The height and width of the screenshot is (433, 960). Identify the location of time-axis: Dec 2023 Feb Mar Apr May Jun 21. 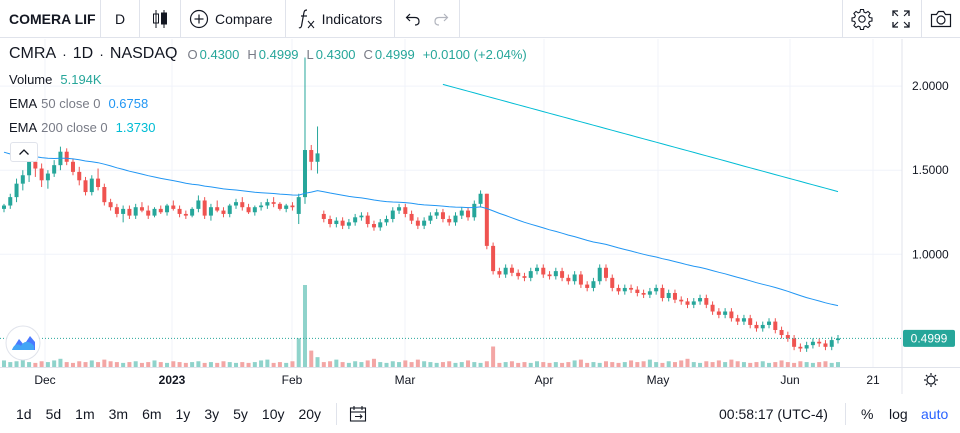
(457, 380).